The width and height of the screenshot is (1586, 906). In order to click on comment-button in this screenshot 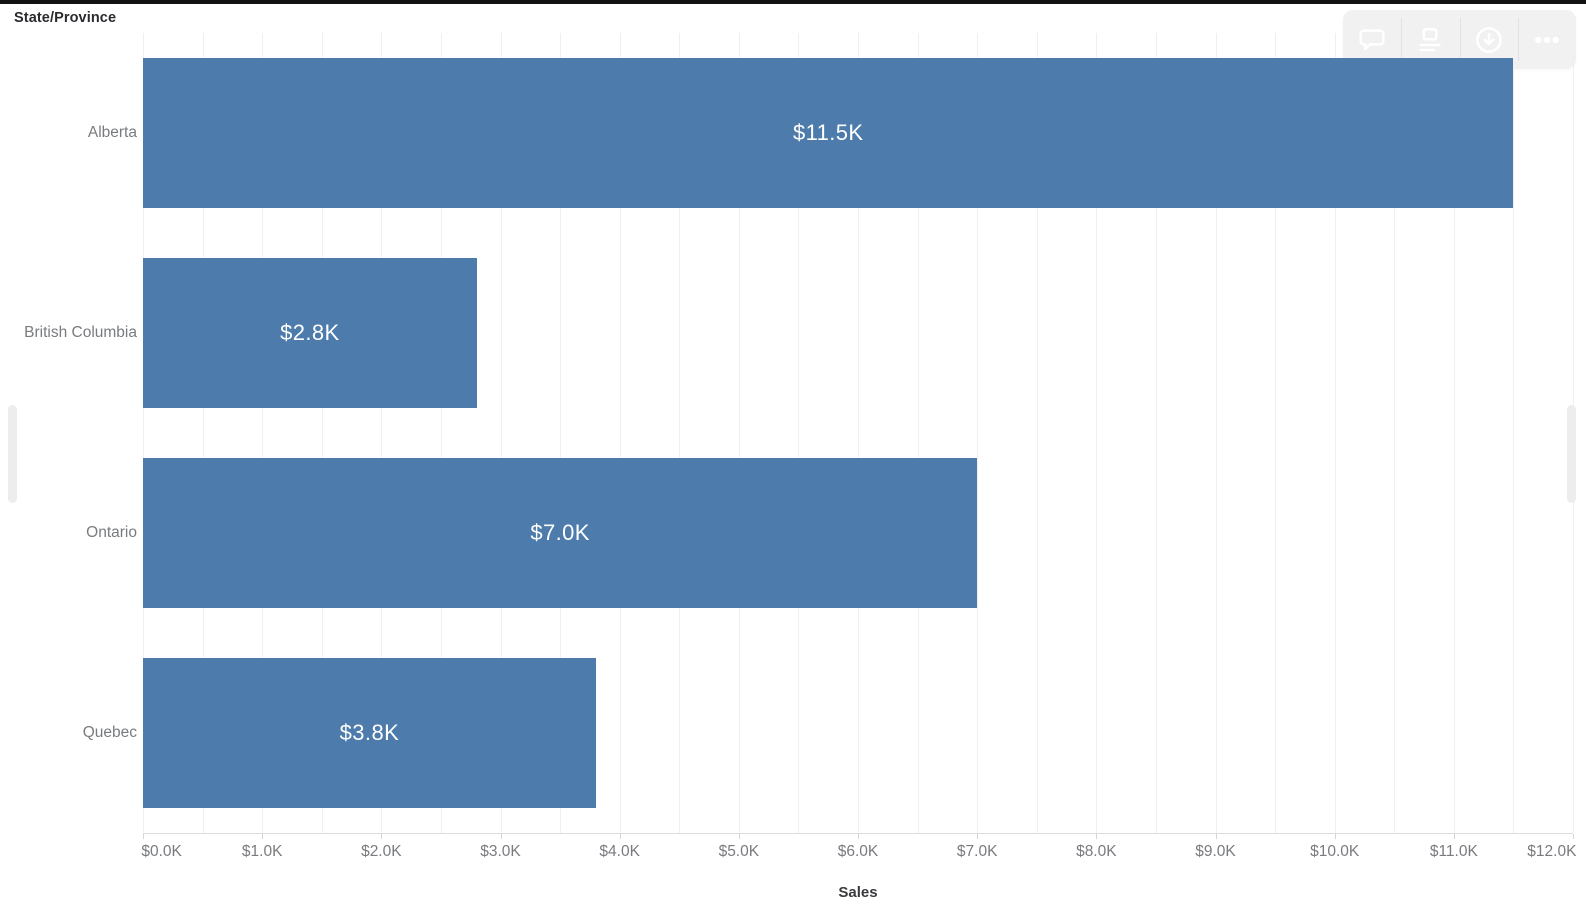, I will do `click(1372, 39)`.